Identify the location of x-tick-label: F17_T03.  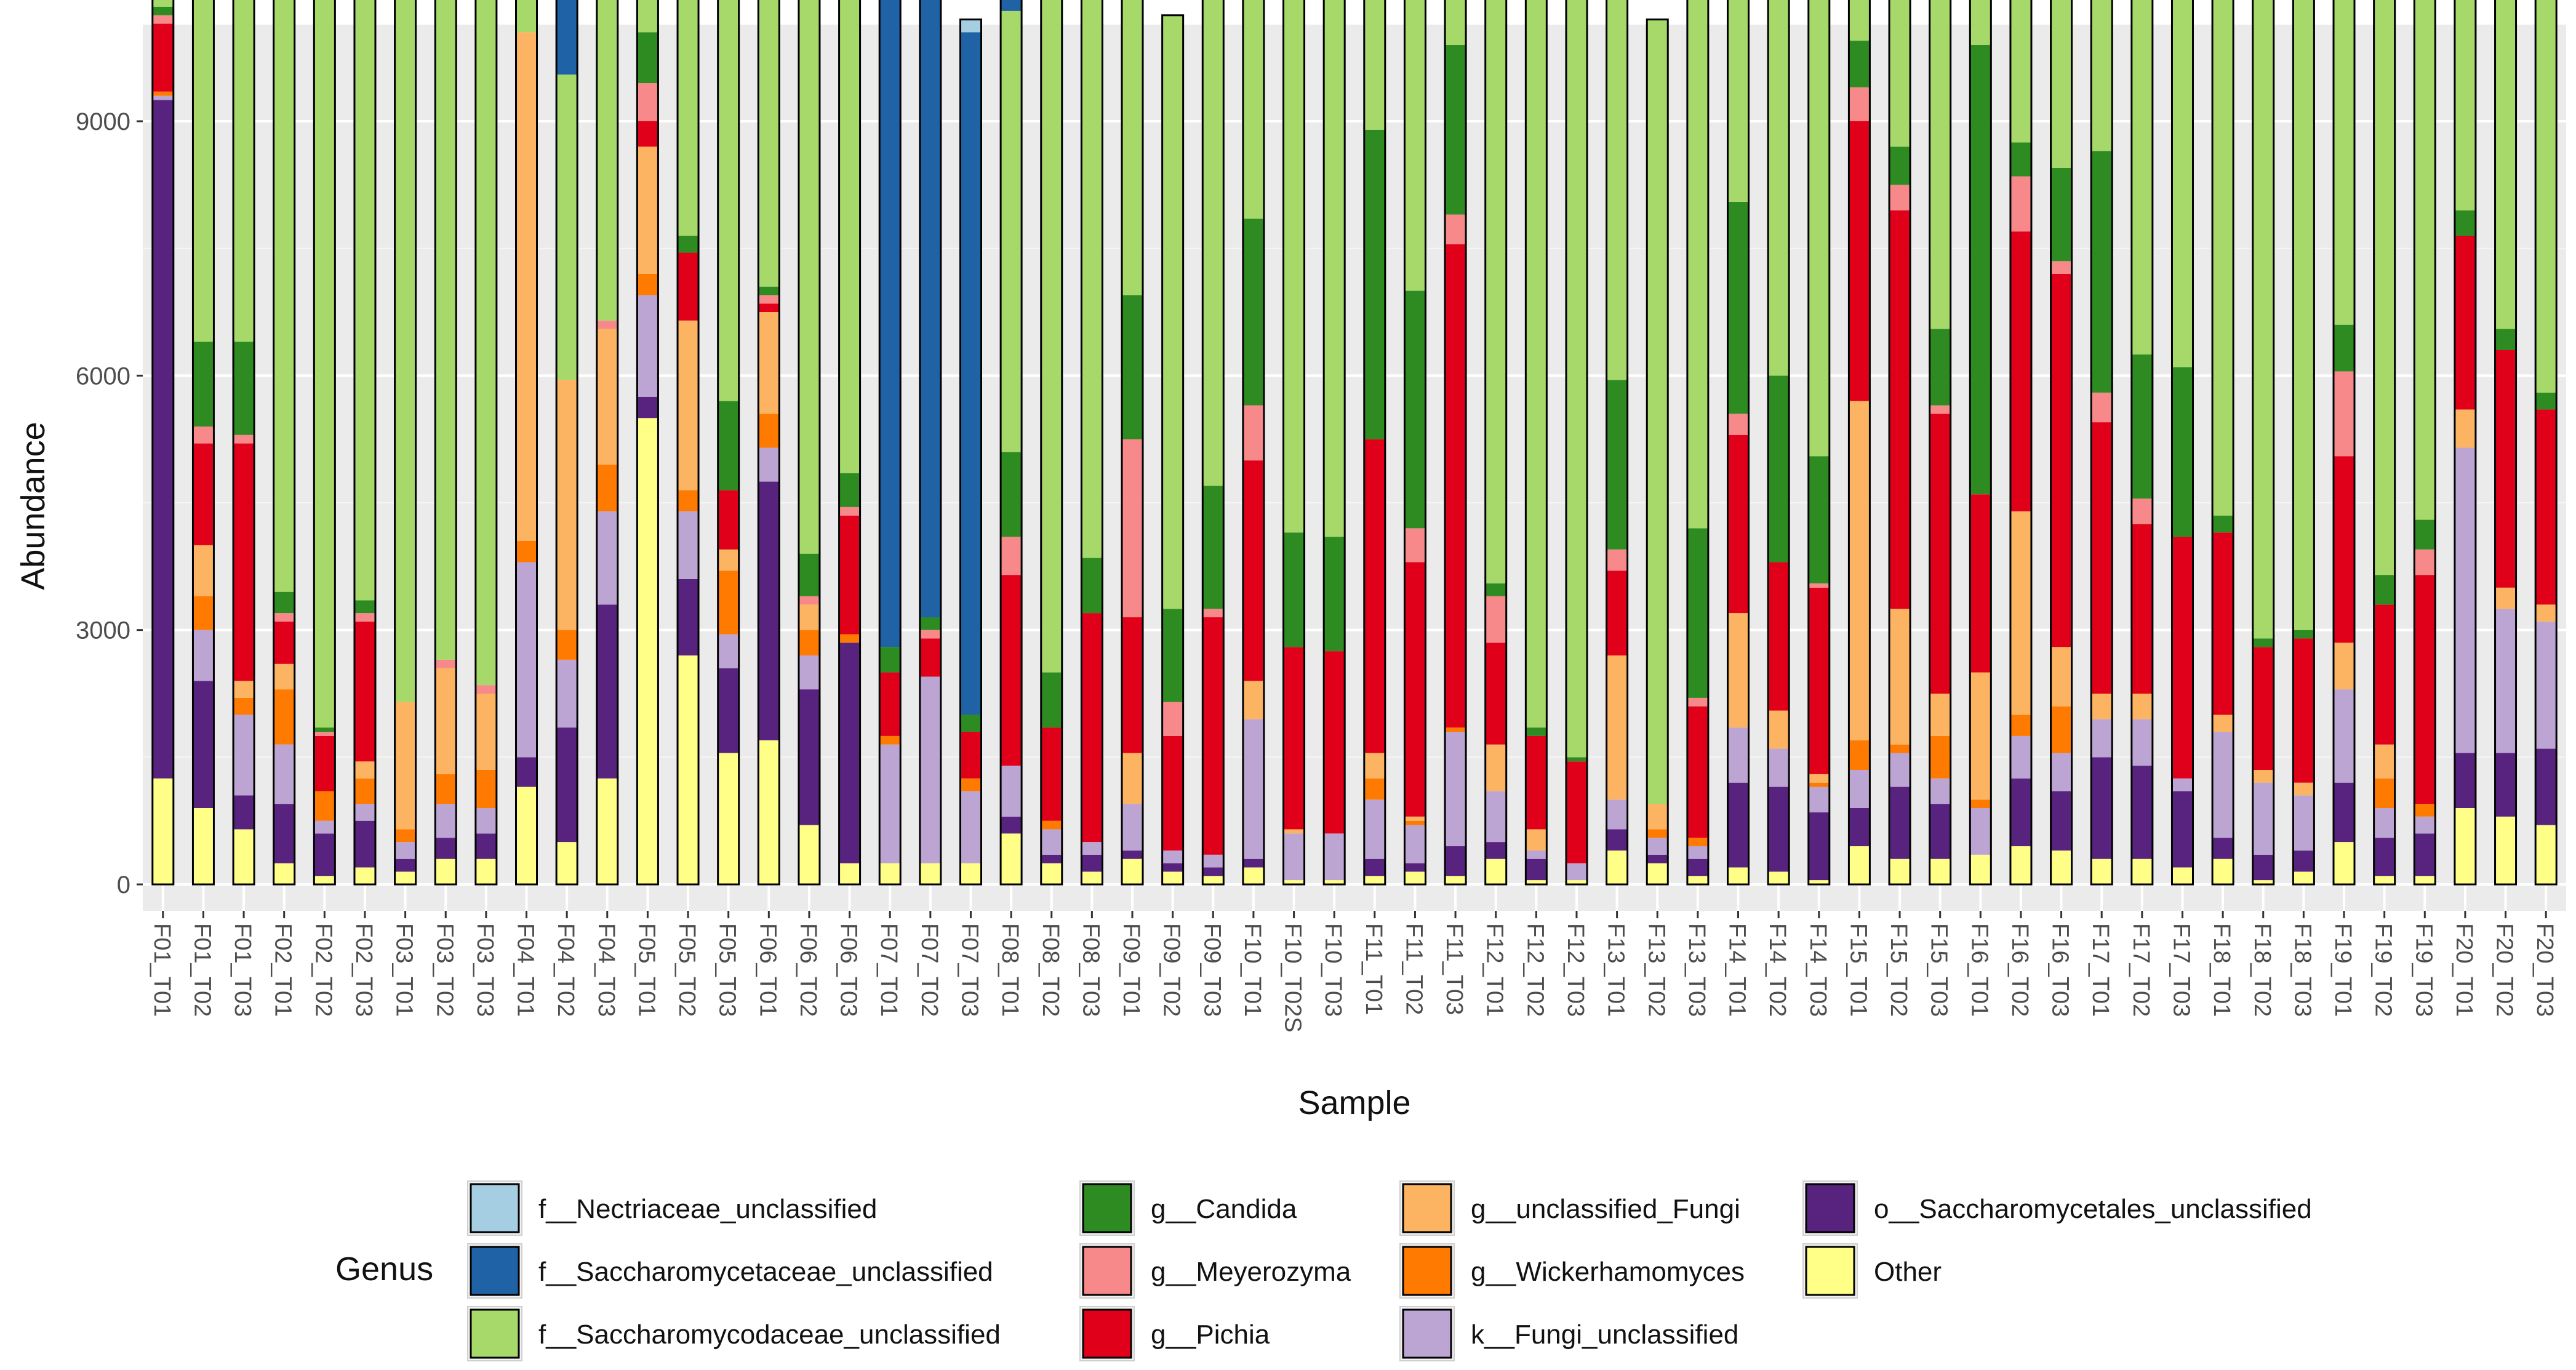
(2181, 970).